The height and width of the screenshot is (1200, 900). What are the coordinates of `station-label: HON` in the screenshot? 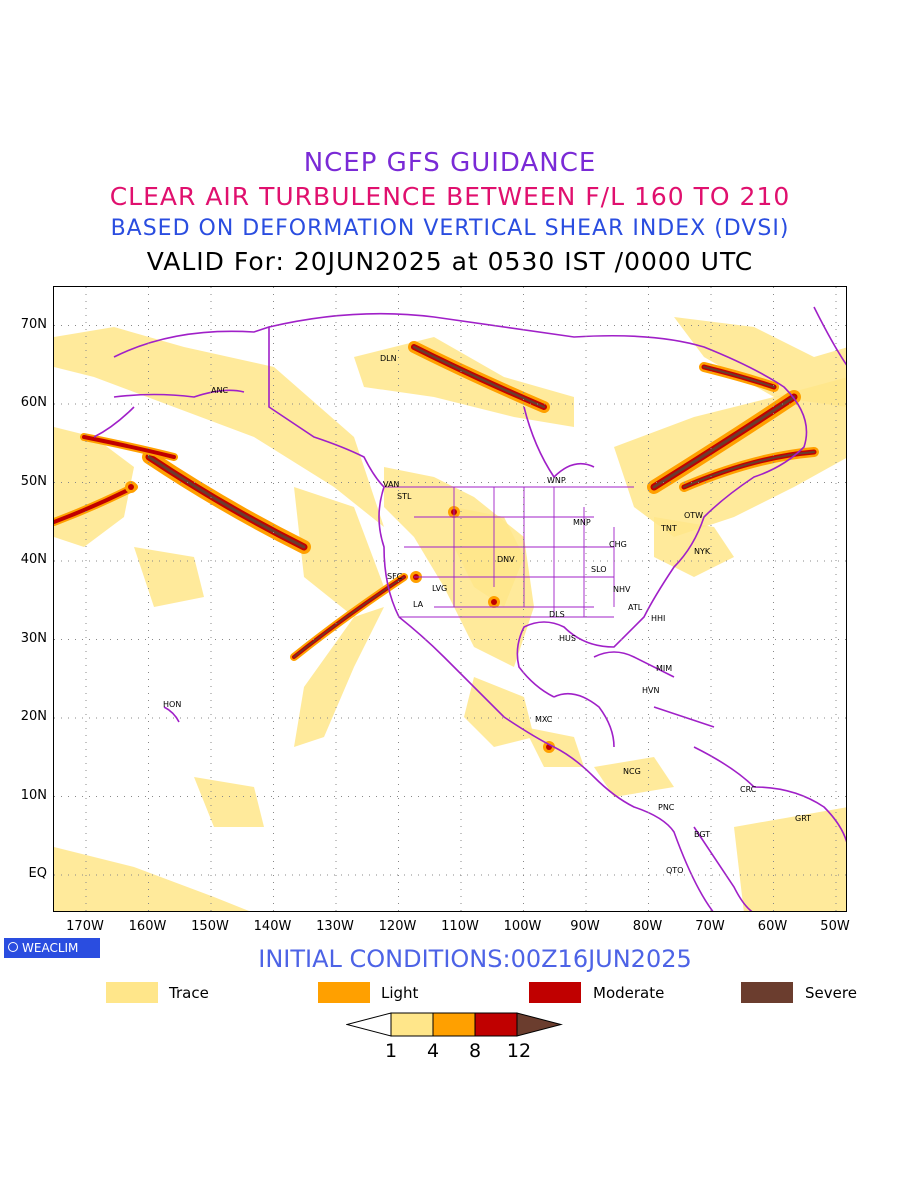 It's located at (172, 704).